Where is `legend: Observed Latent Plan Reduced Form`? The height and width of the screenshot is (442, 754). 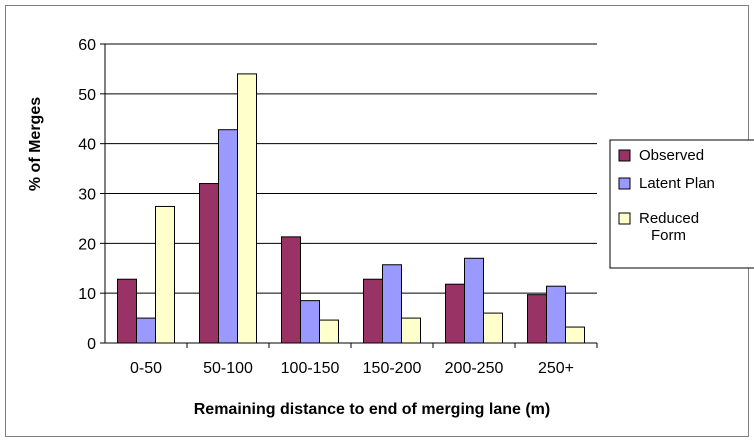 legend: Observed Latent Plan Reduced Form is located at coordinates (681, 204).